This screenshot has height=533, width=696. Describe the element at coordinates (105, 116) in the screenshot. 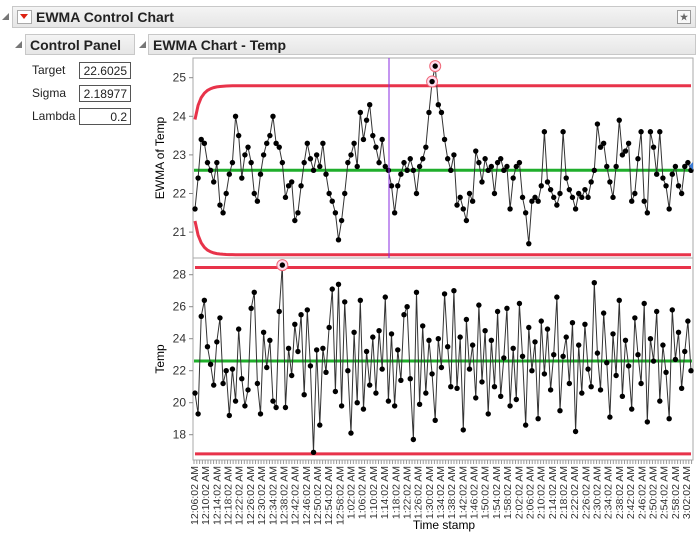

I see `lambda-input: 0.2` at that location.